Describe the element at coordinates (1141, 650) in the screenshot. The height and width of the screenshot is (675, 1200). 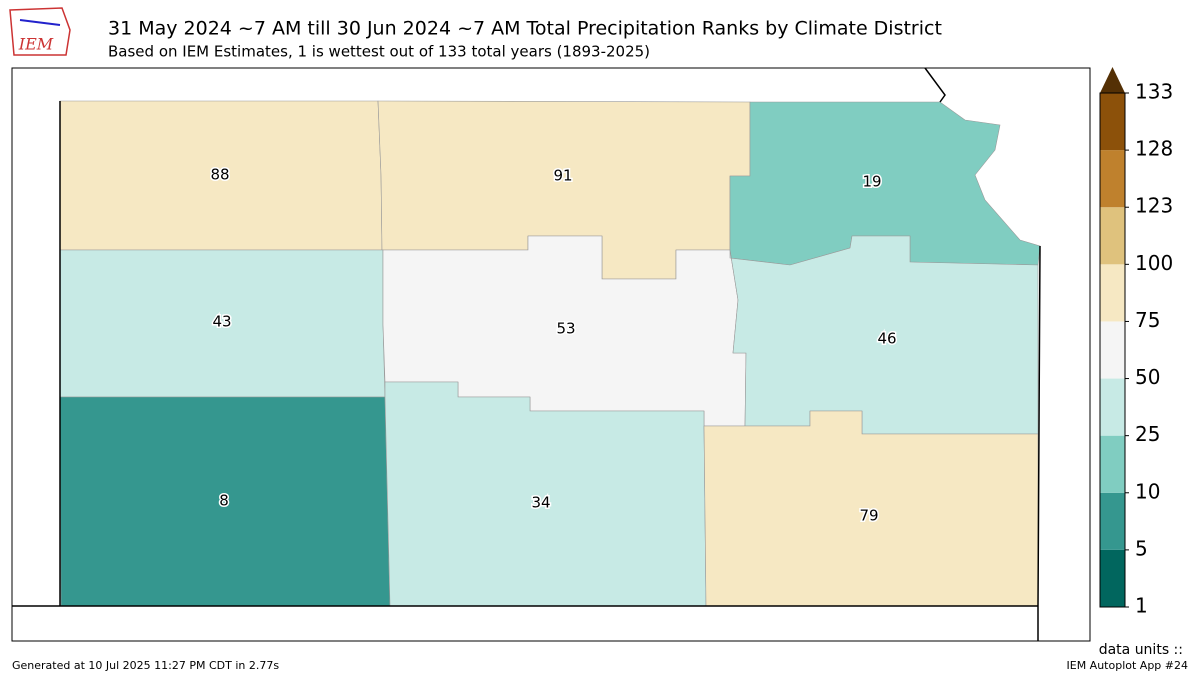
I see `units-label: data units ::` at that location.